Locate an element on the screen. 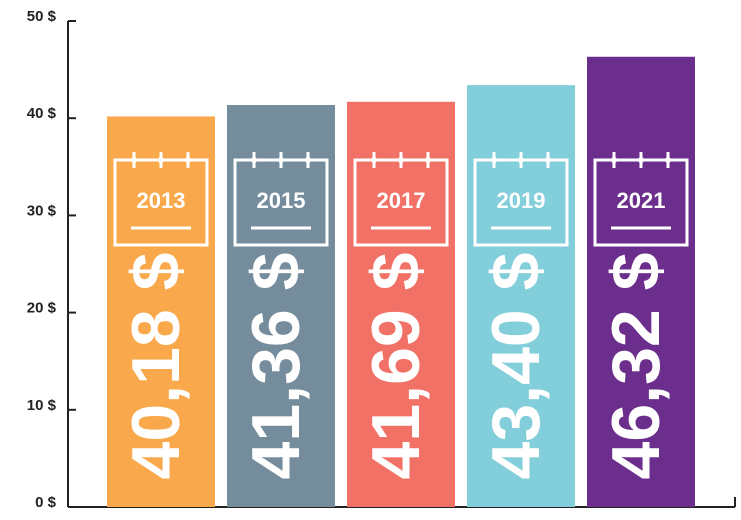 The height and width of the screenshot is (520, 741). year-label: 2013 is located at coordinates (161, 200).